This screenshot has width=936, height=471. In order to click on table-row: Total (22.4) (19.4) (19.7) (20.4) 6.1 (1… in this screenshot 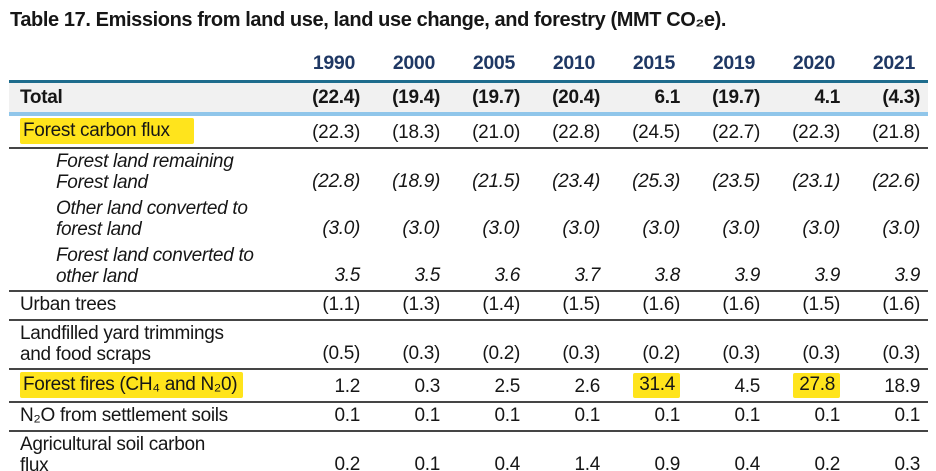, I will do `click(468, 98)`.